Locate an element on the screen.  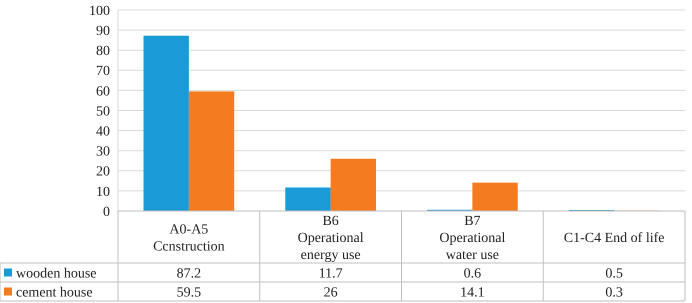
x-tick-label: A0-A5 Ccnstruction is located at coordinates (189, 238).